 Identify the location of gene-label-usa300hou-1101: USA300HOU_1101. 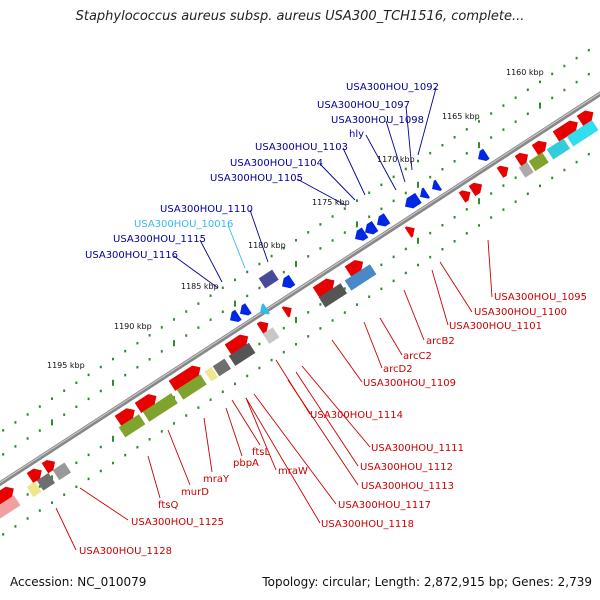
(495, 326).